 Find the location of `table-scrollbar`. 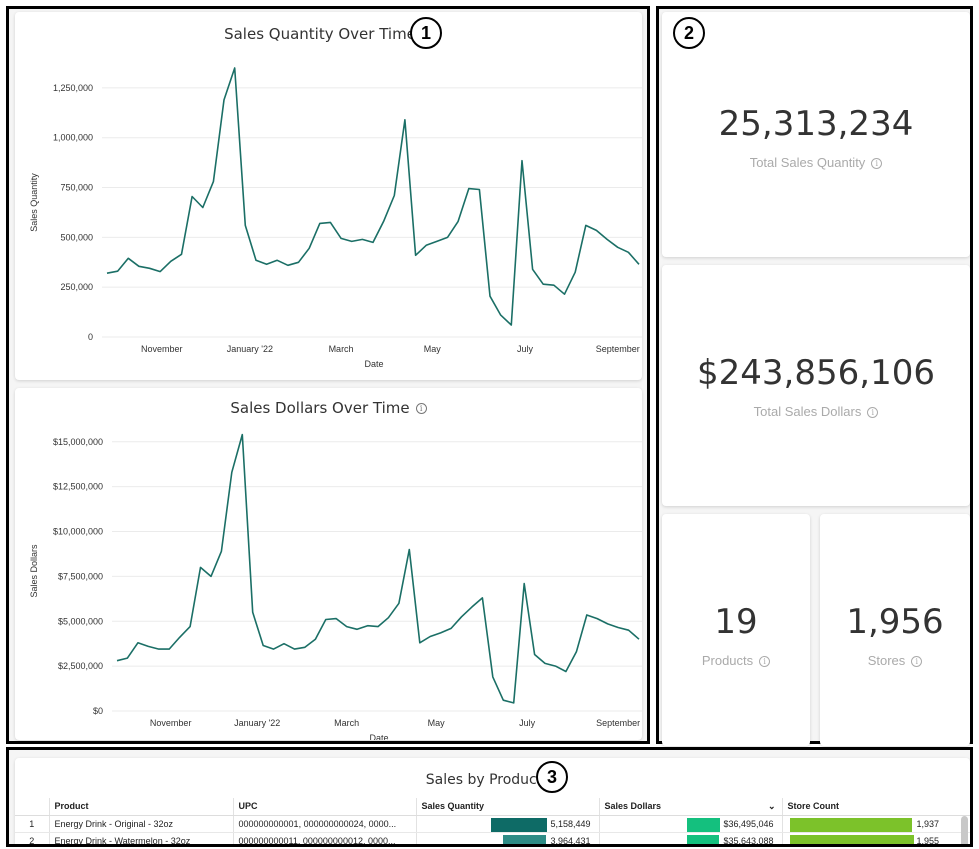

table-scrollbar is located at coordinates (964, 830).